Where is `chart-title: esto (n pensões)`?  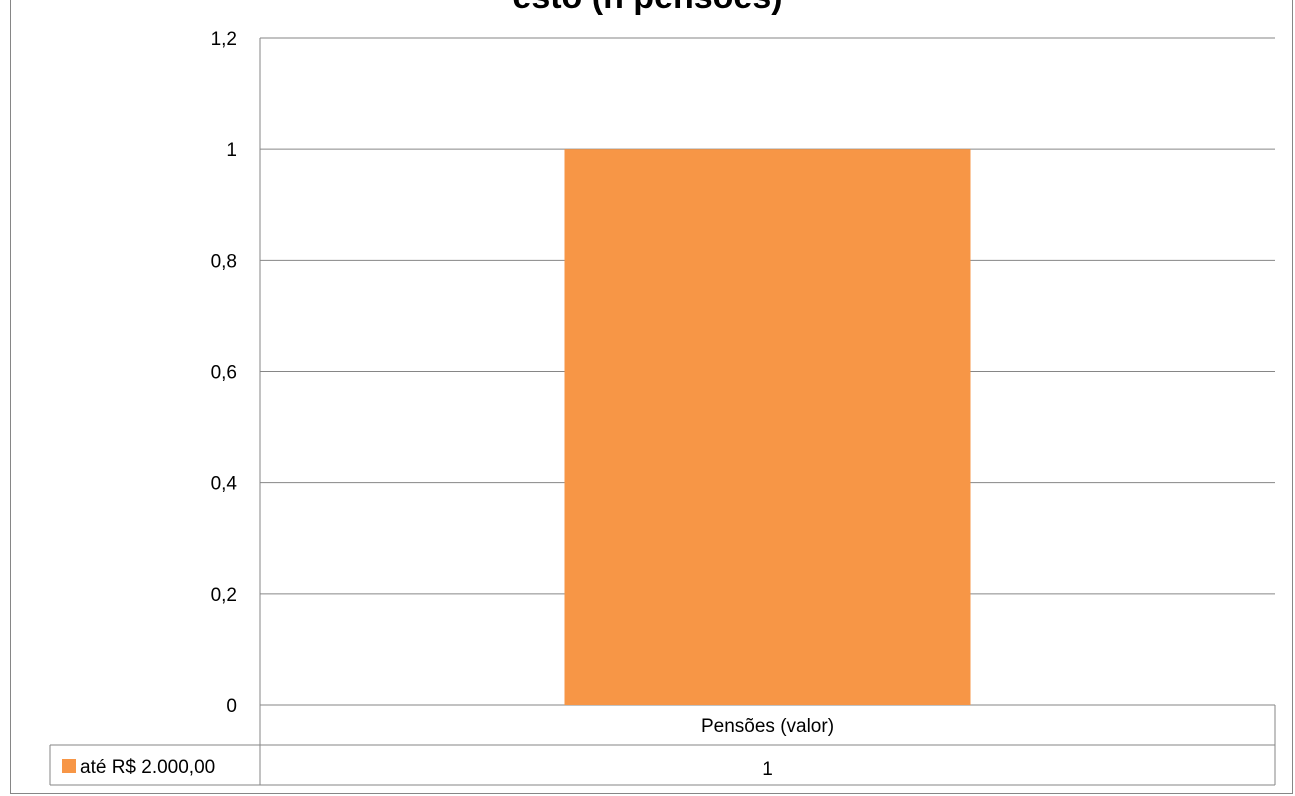
chart-title: esto (n pensões) is located at coordinates (647, 8).